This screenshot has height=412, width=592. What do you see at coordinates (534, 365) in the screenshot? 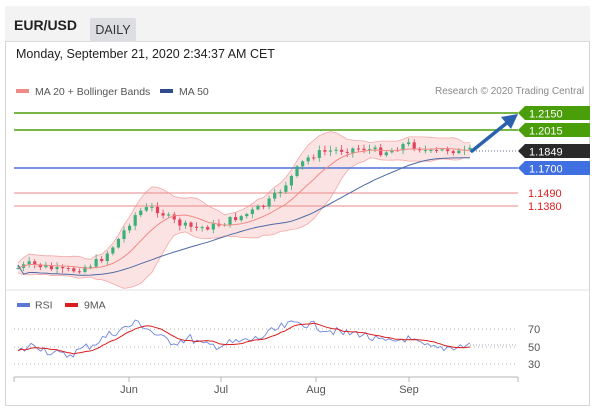
I see `rsi-level-30-label: 30` at bounding box center [534, 365].